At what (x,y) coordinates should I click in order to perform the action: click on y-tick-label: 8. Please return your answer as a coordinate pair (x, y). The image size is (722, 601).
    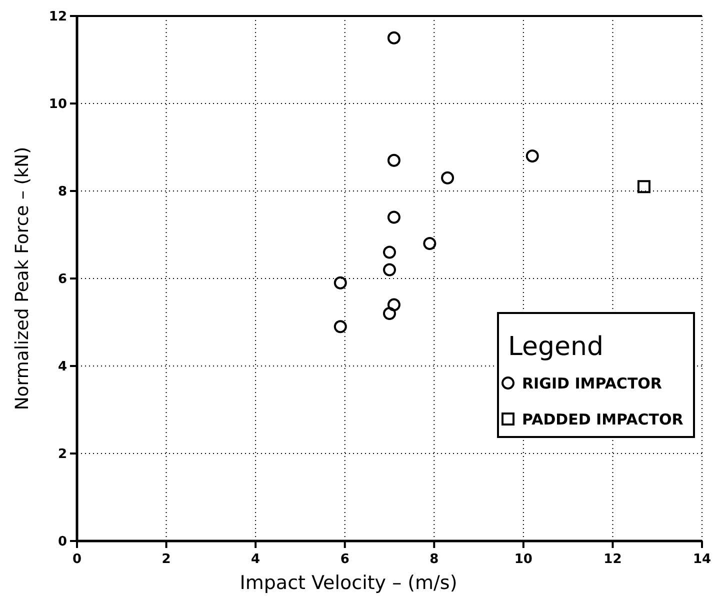
    Looking at the image, I should click on (62, 192).